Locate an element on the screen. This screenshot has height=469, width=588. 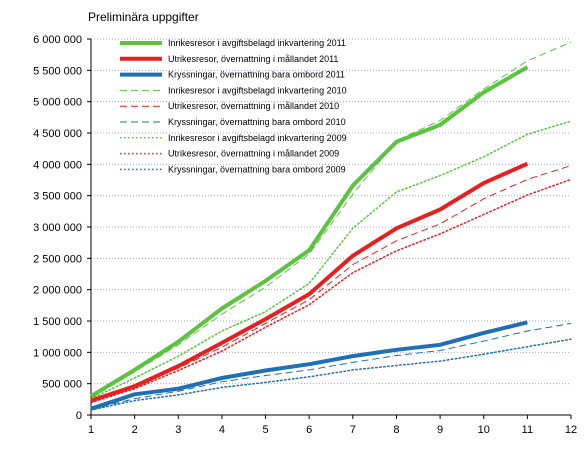
x-tick-label: 4 is located at coordinates (222, 430).